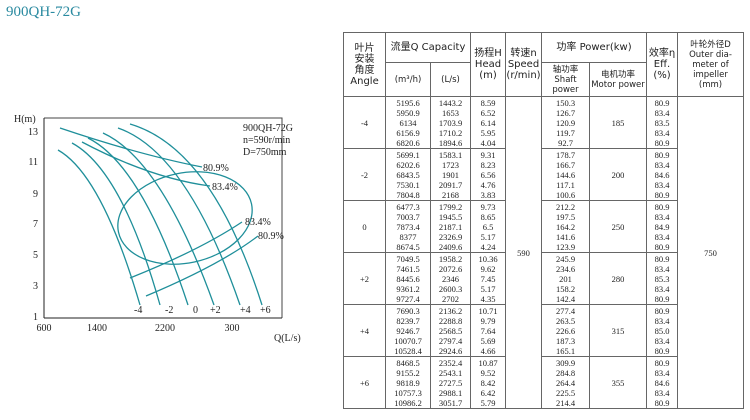 This screenshot has width=750, height=420. I want to click on data-cell: 309.9 284.8 264.4 225.5 214.4, so click(565, 382).